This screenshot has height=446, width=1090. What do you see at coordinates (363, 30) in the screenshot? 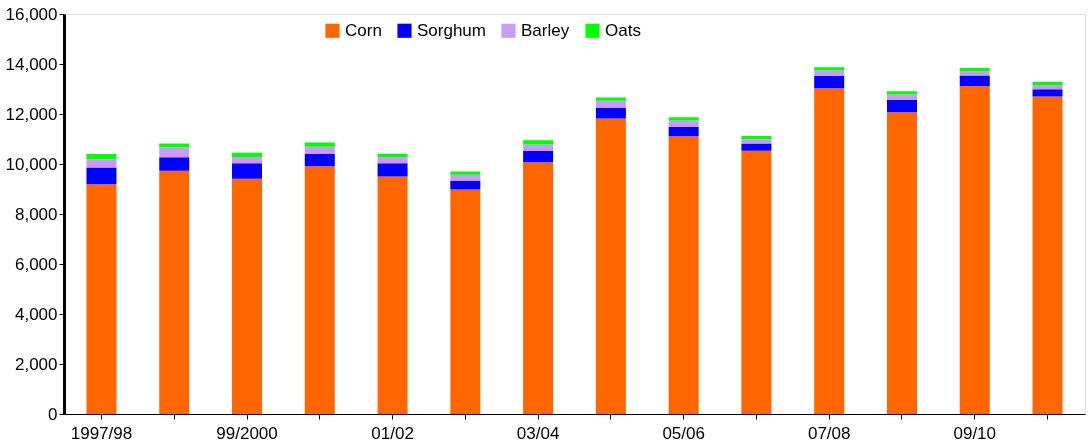
I see `legend-label: Corn` at bounding box center [363, 30].